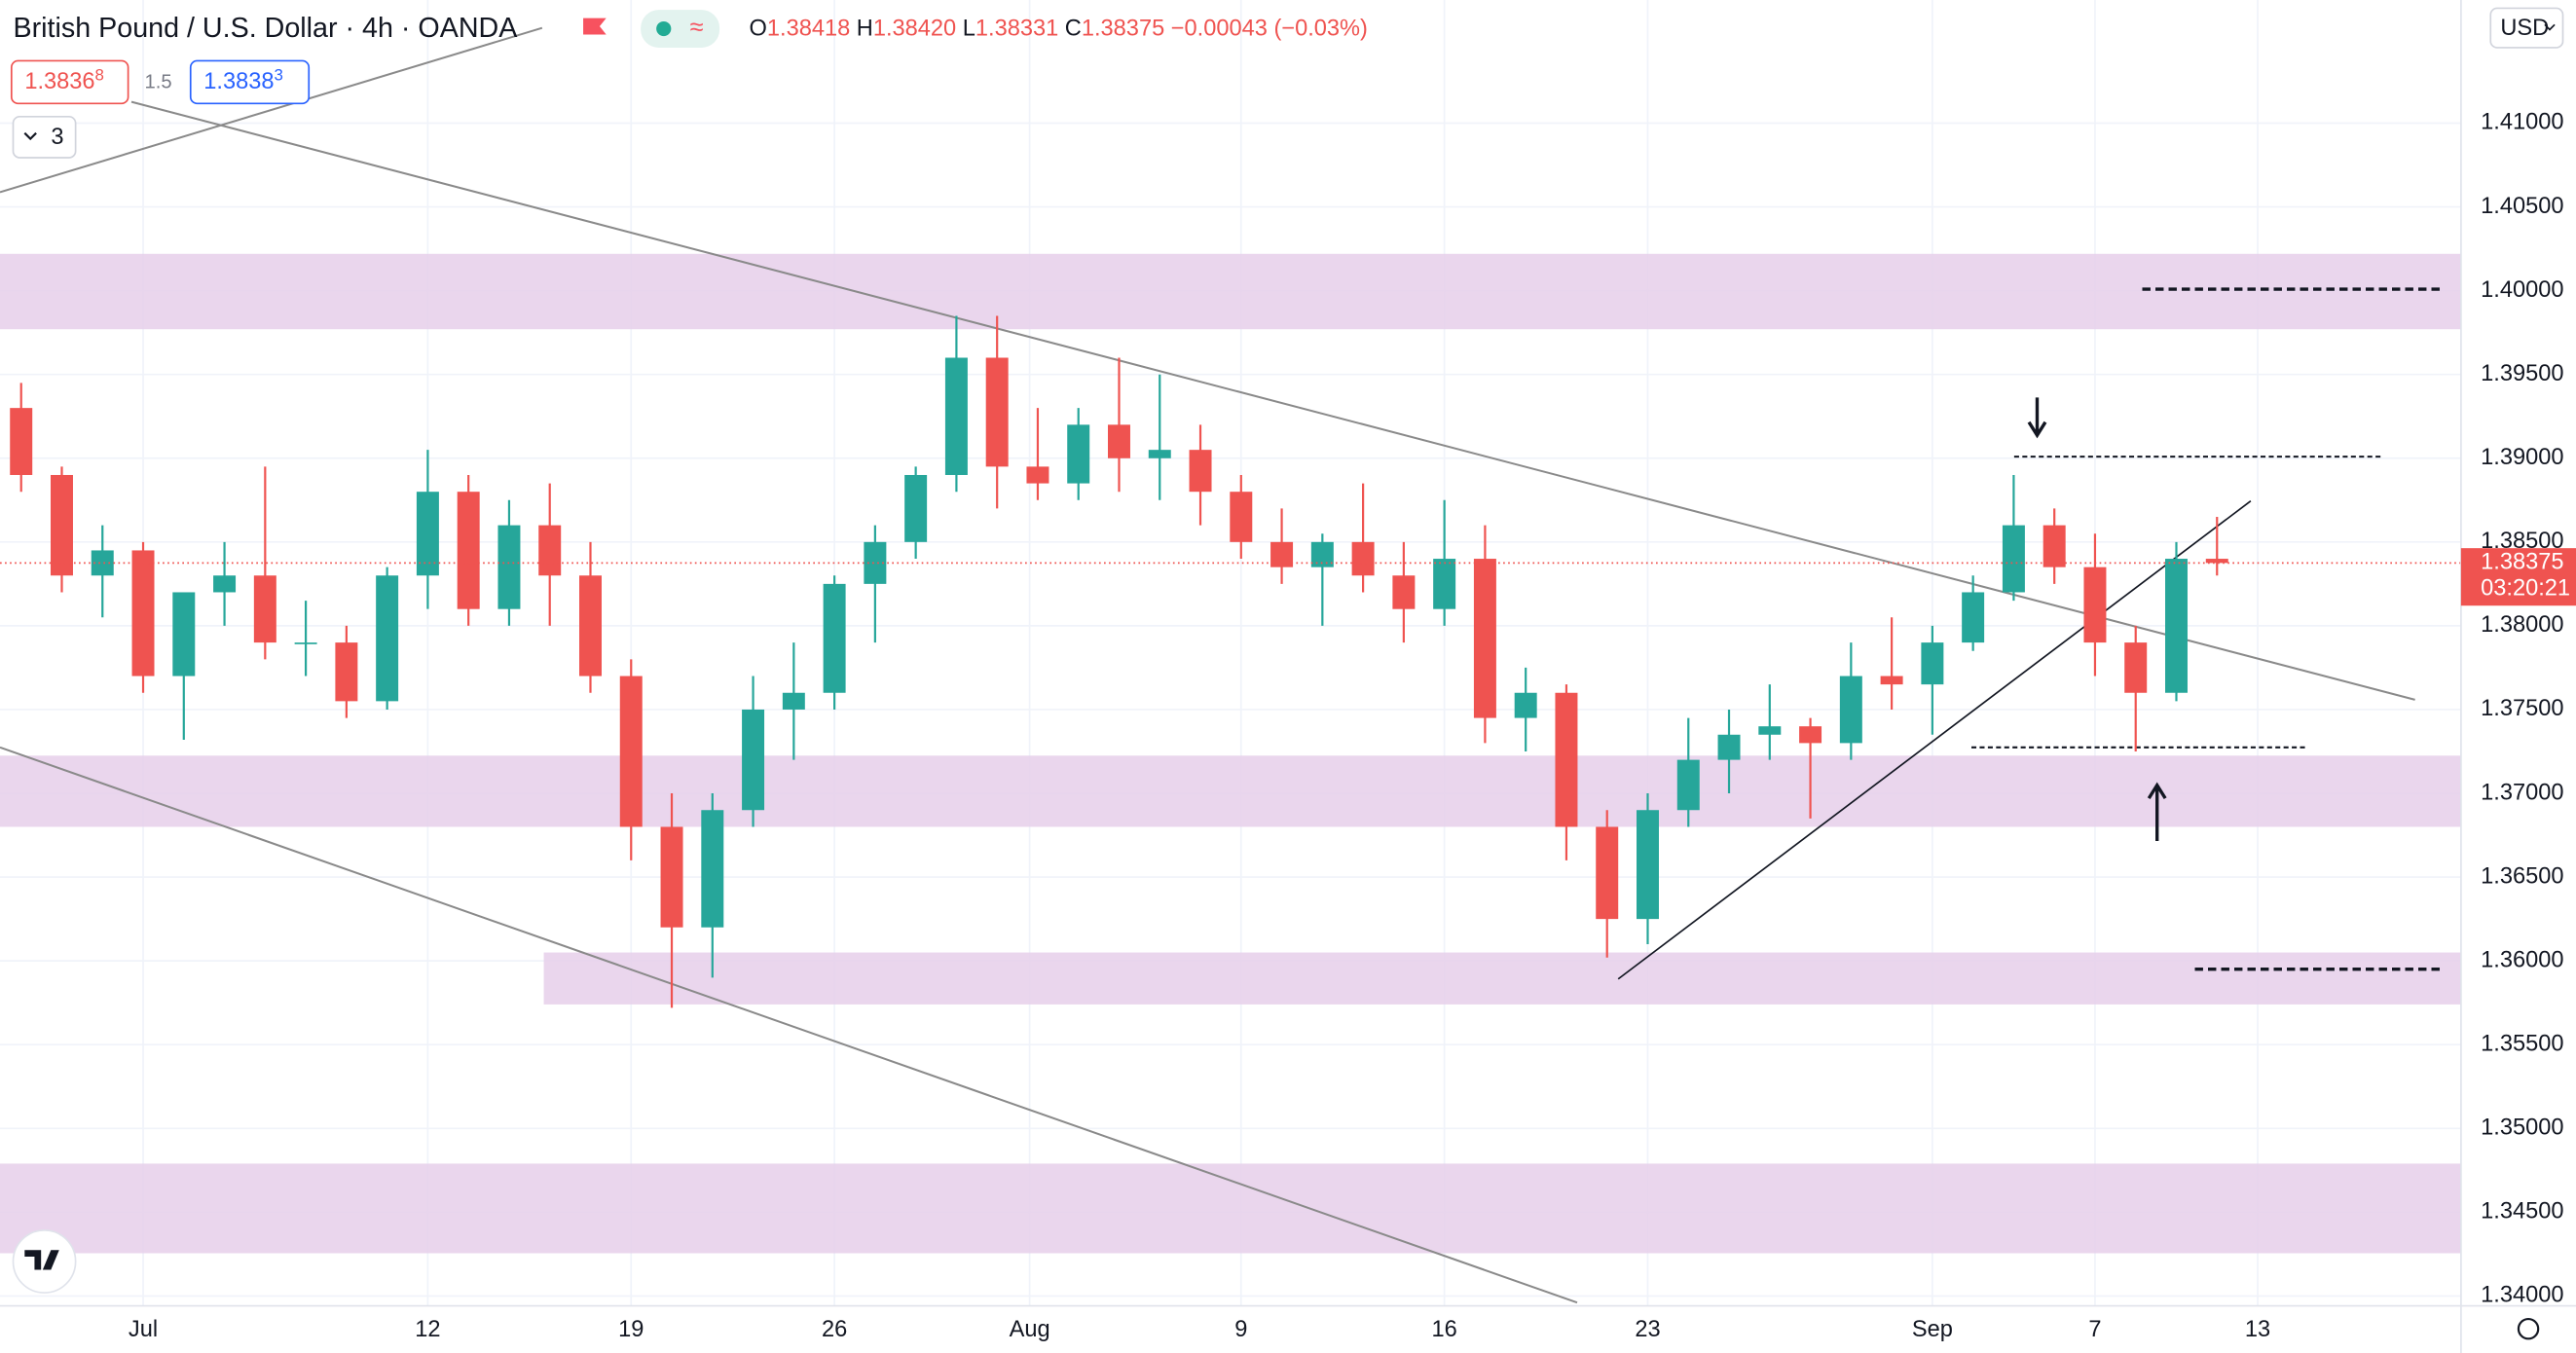  What do you see at coordinates (969, 29) in the screenshot?
I see `ohlc-label: L` at bounding box center [969, 29].